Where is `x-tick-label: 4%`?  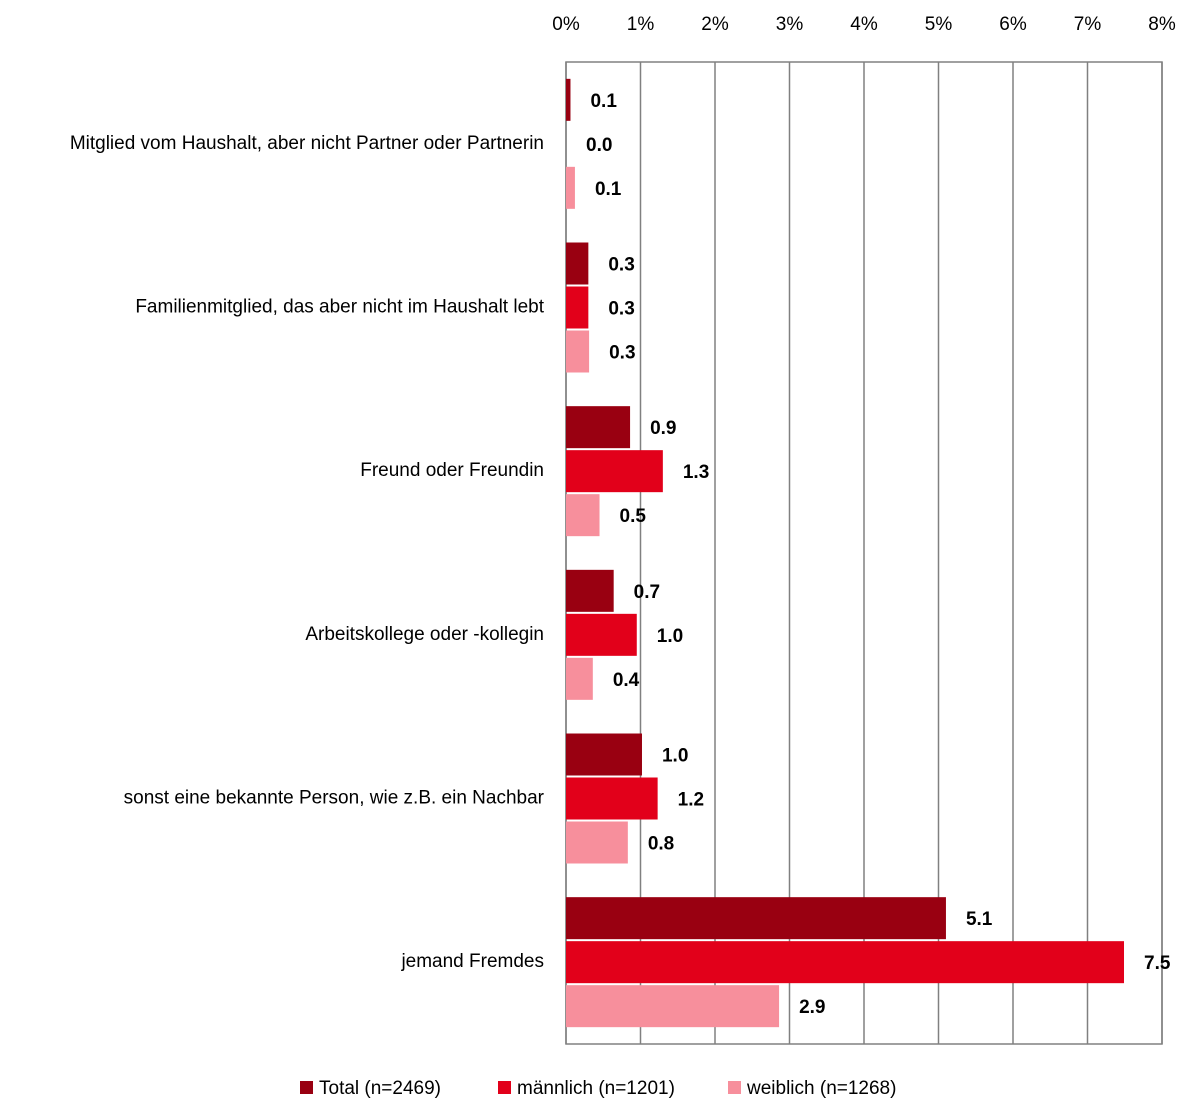
x-tick-label: 4% is located at coordinates (864, 24).